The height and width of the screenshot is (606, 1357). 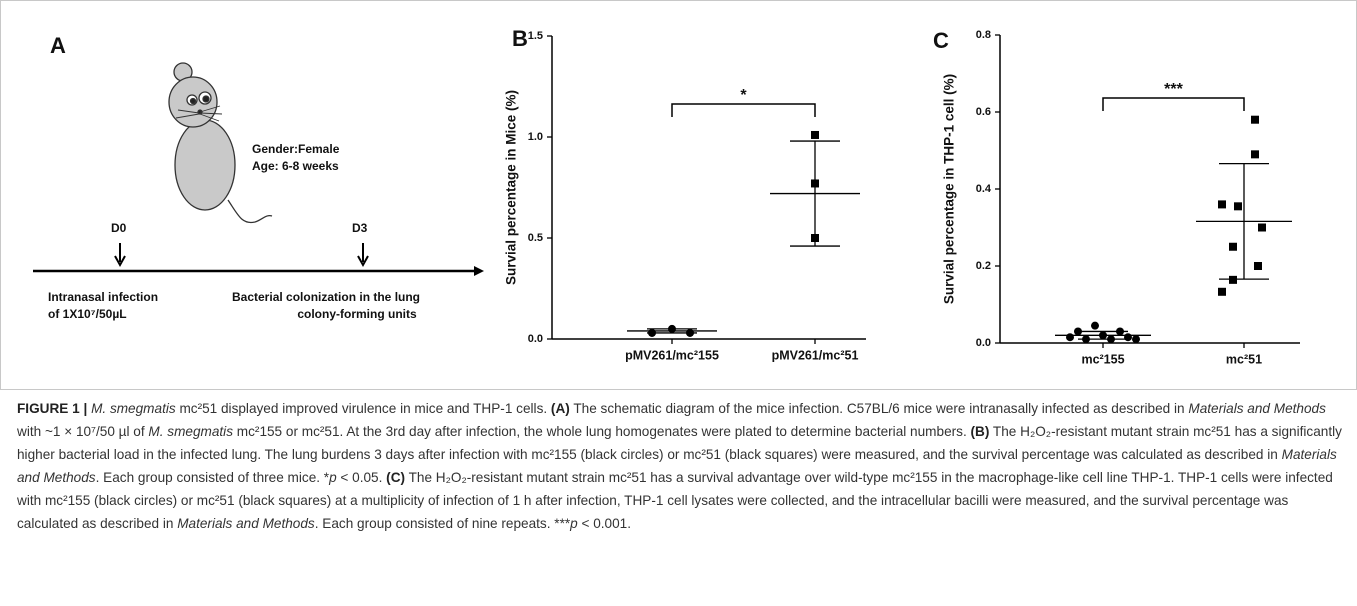 I want to click on x-tick-label: mc²155, so click(x=1102, y=359).